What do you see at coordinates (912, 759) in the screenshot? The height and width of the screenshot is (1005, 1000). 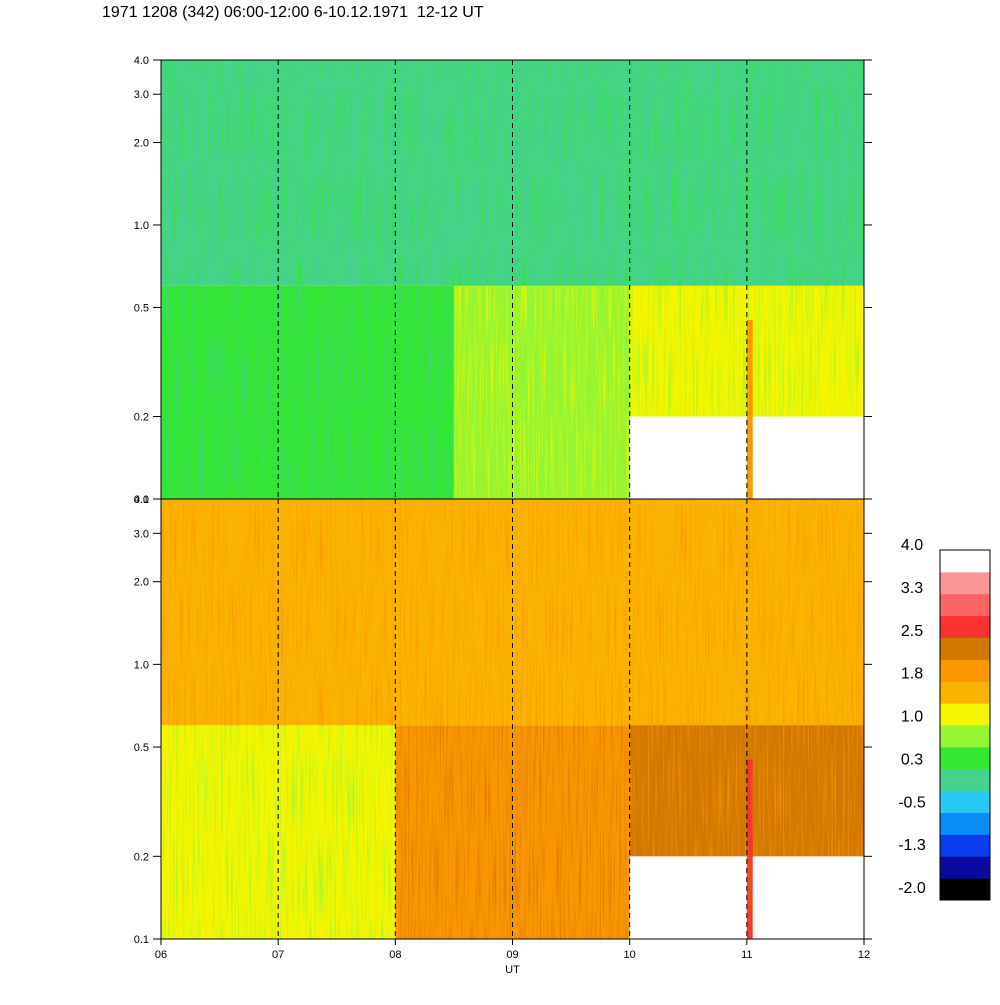 I see `colorbar-label: 0.3` at bounding box center [912, 759].